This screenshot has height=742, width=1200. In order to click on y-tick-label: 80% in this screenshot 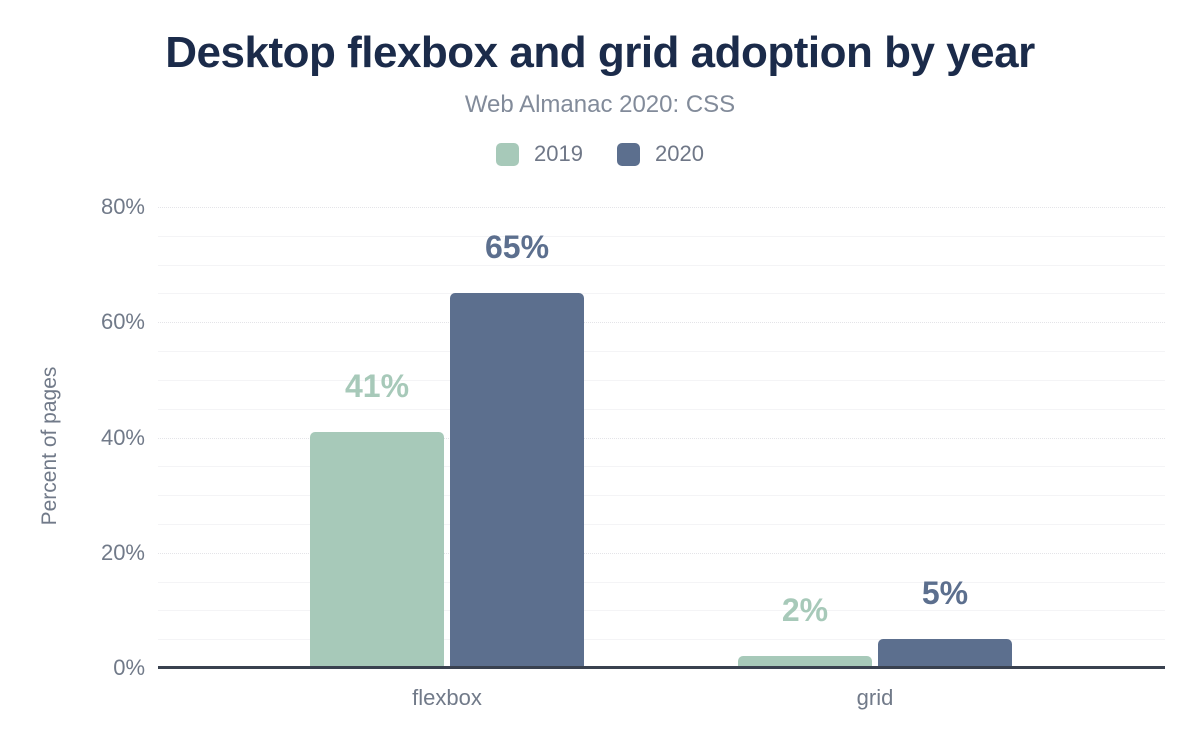, I will do `click(122, 206)`.